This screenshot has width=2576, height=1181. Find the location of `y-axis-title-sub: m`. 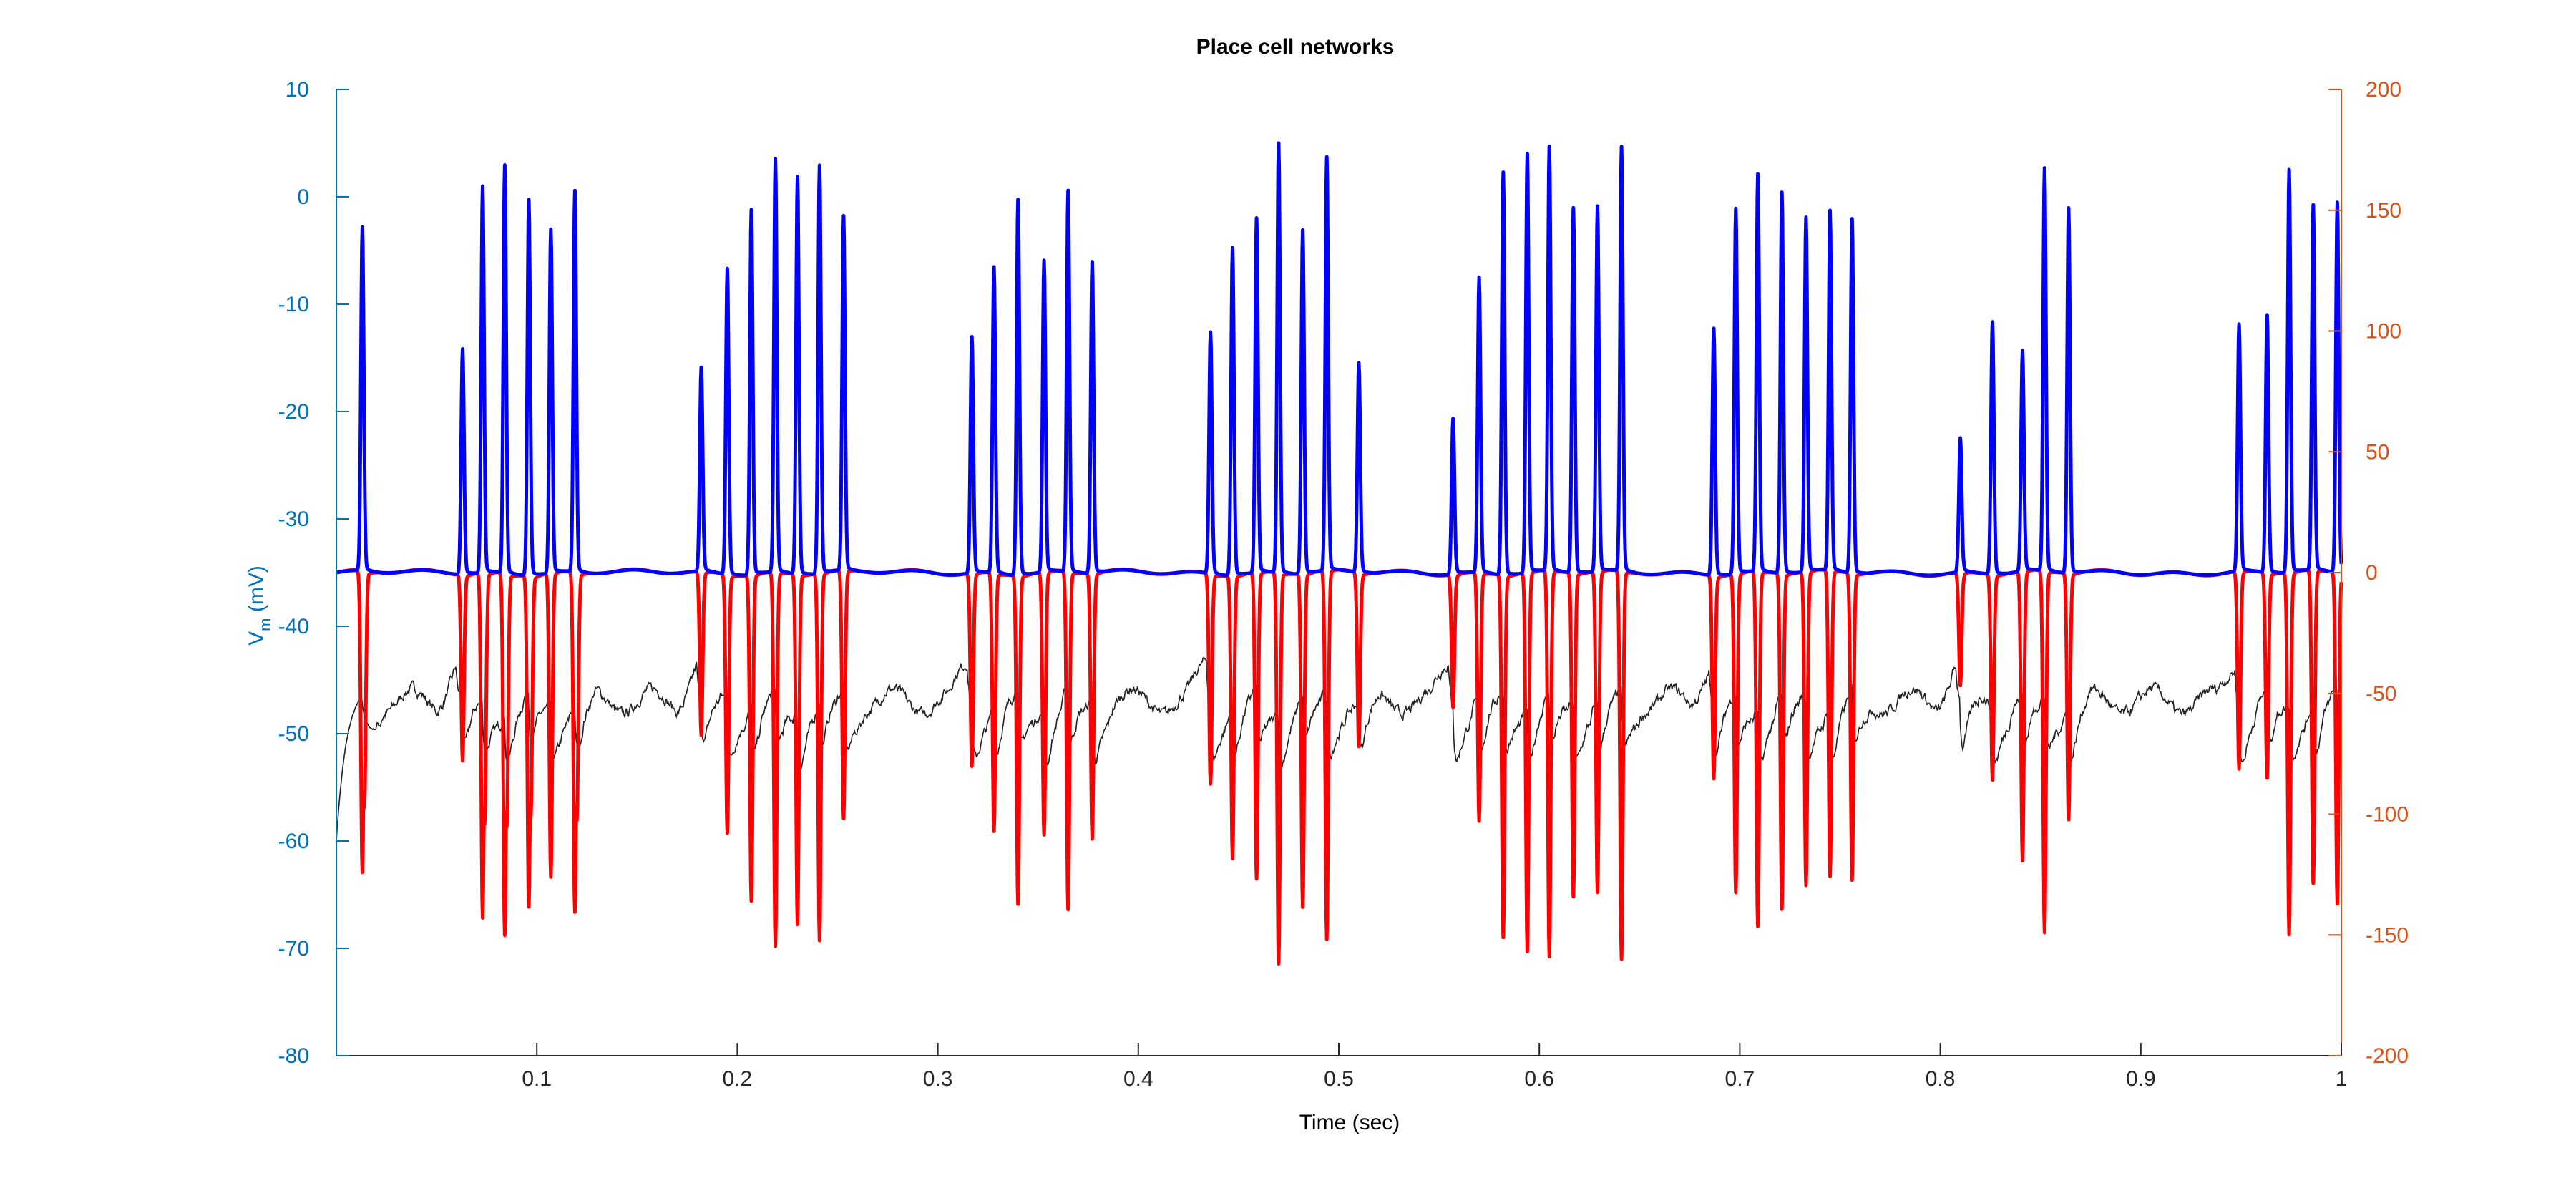

y-axis-title-sub: m is located at coordinates (265, 624).